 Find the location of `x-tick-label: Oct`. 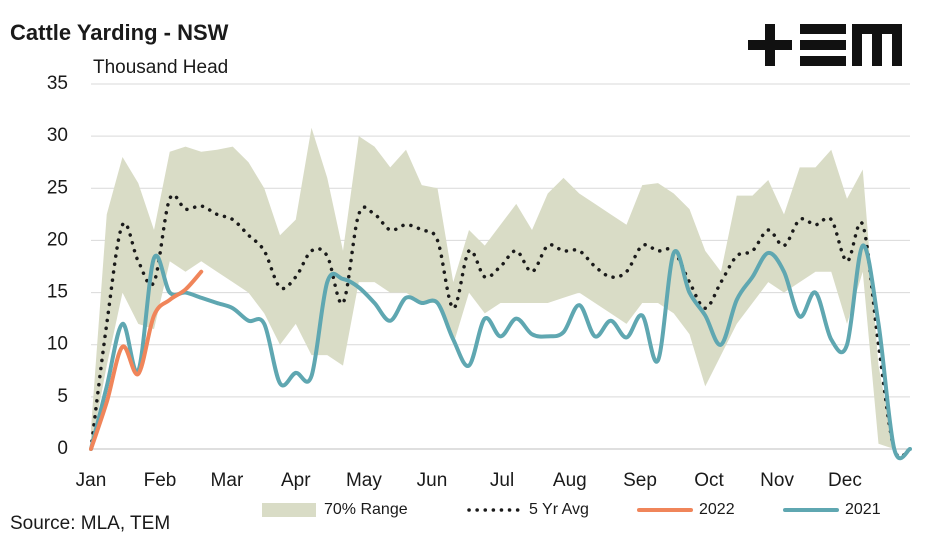

x-tick-label: Oct is located at coordinates (709, 480).